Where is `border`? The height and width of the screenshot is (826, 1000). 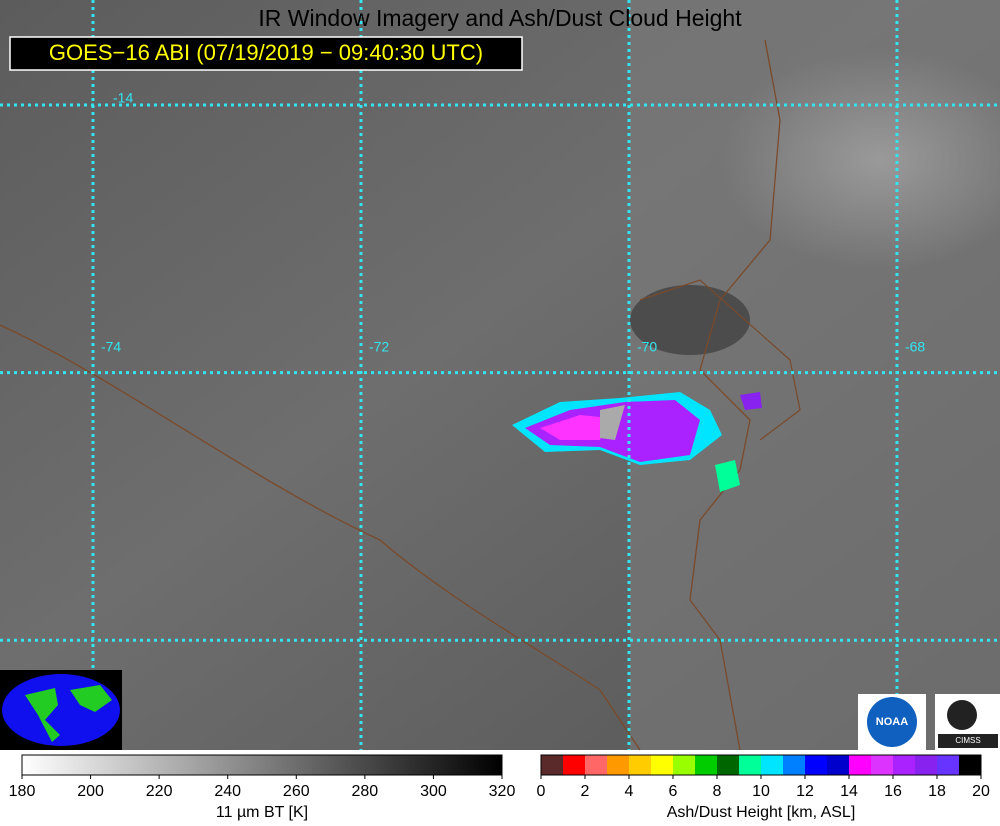
border is located at coordinates (735, 395).